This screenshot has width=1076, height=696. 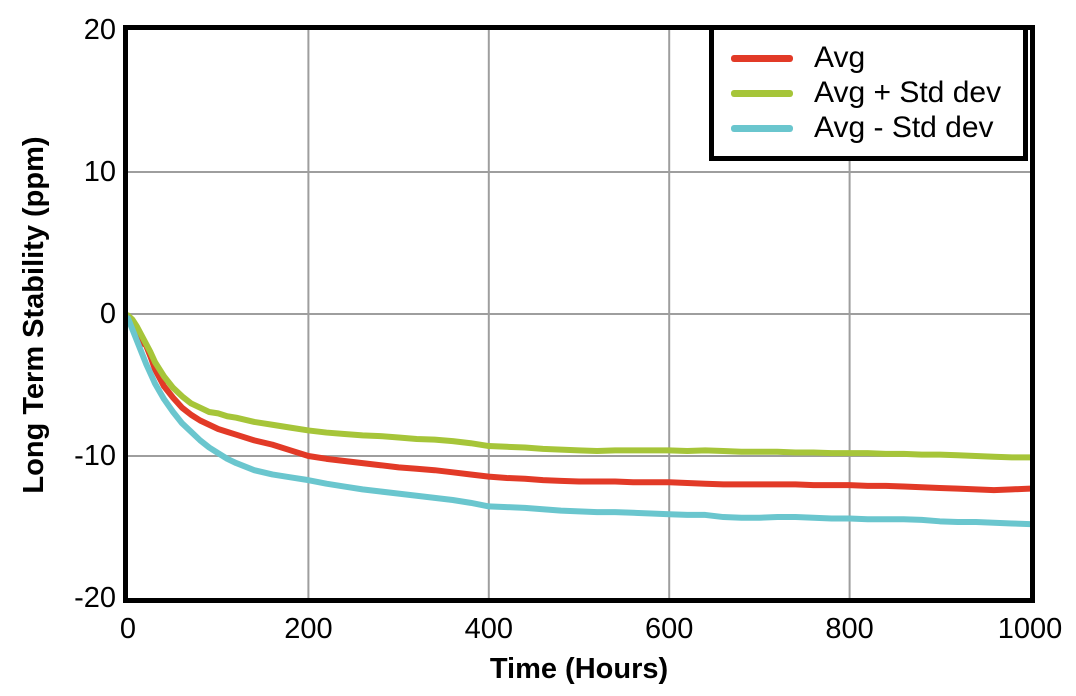 I want to click on y-tick-label--20: -20, so click(x=95, y=598).